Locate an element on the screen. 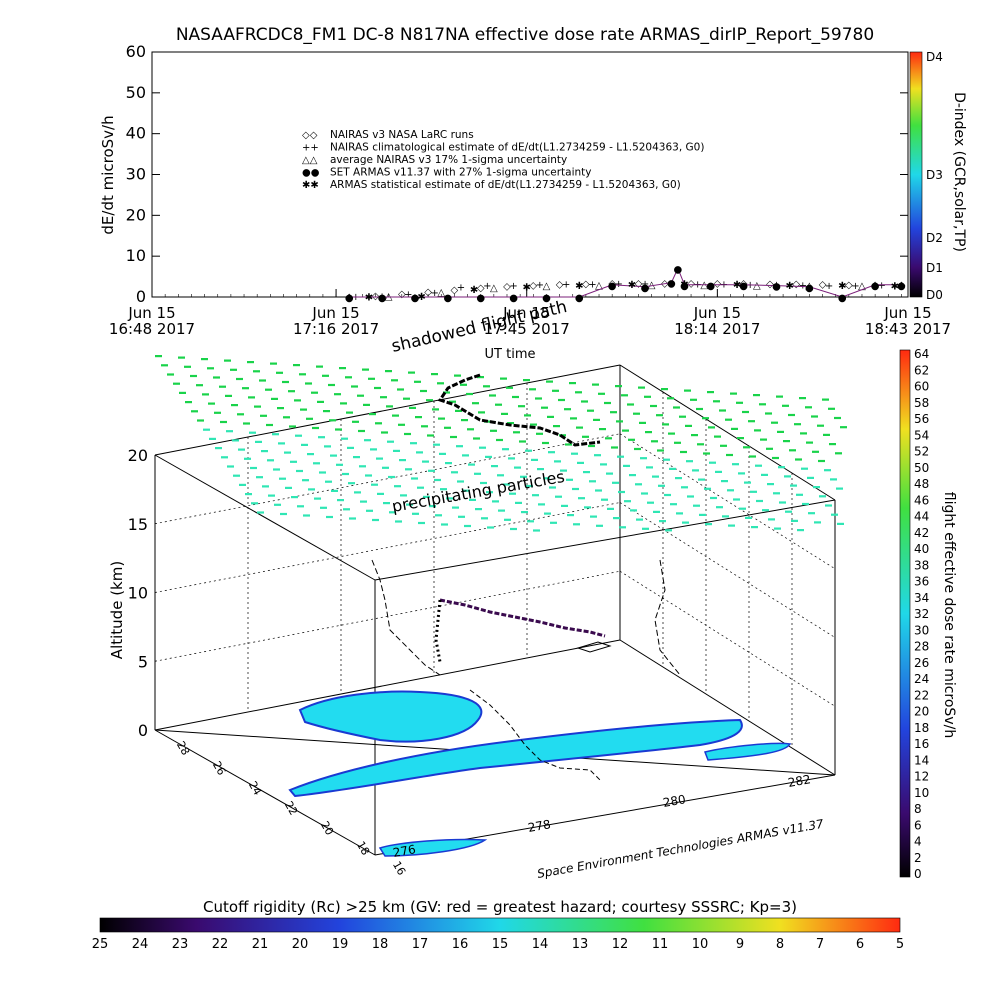 Image resolution: width=1000 pixels, height=1000 pixels. altitude-tick: 5 is located at coordinates (143, 661).